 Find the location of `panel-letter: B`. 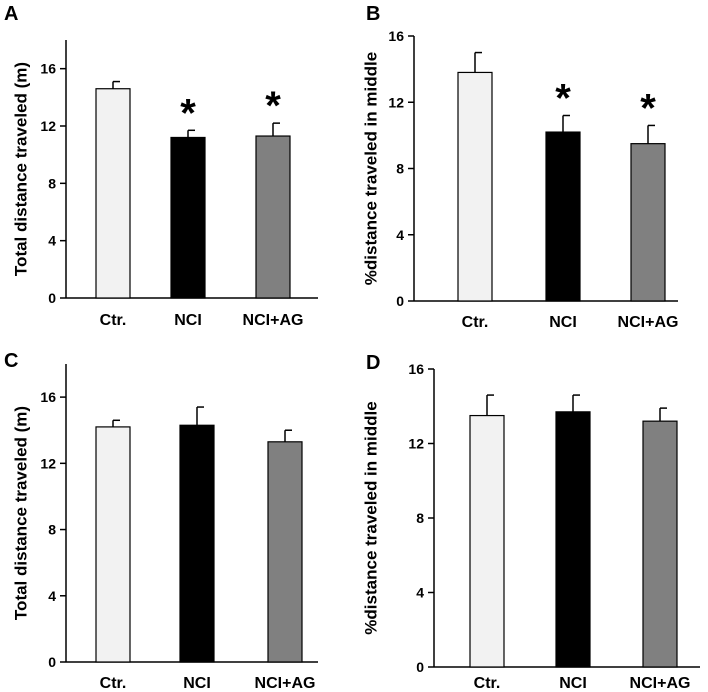

panel-letter: B is located at coordinates (373, 14).